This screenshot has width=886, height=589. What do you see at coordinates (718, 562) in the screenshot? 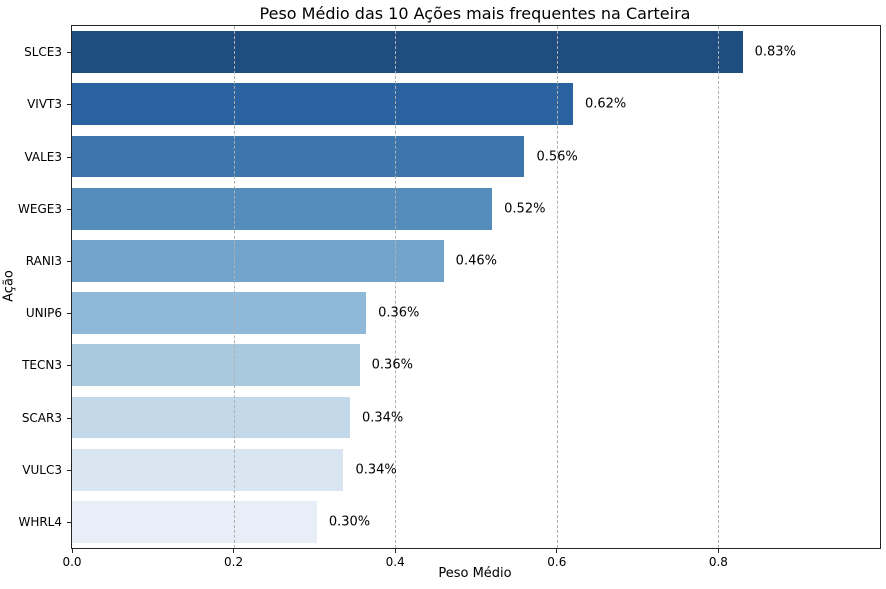
I see `x-tick-label: 0.8` at bounding box center [718, 562].